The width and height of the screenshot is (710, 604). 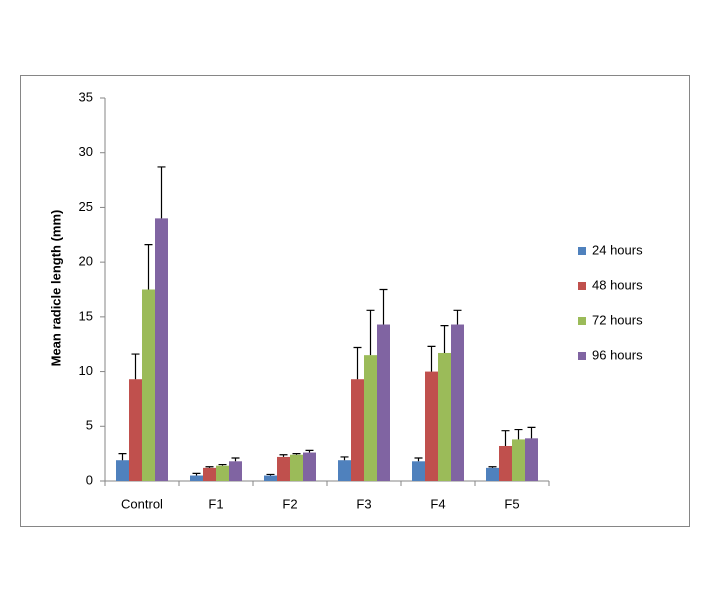 I want to click on legend-label: 72 hours, so click(x=617, y=319).